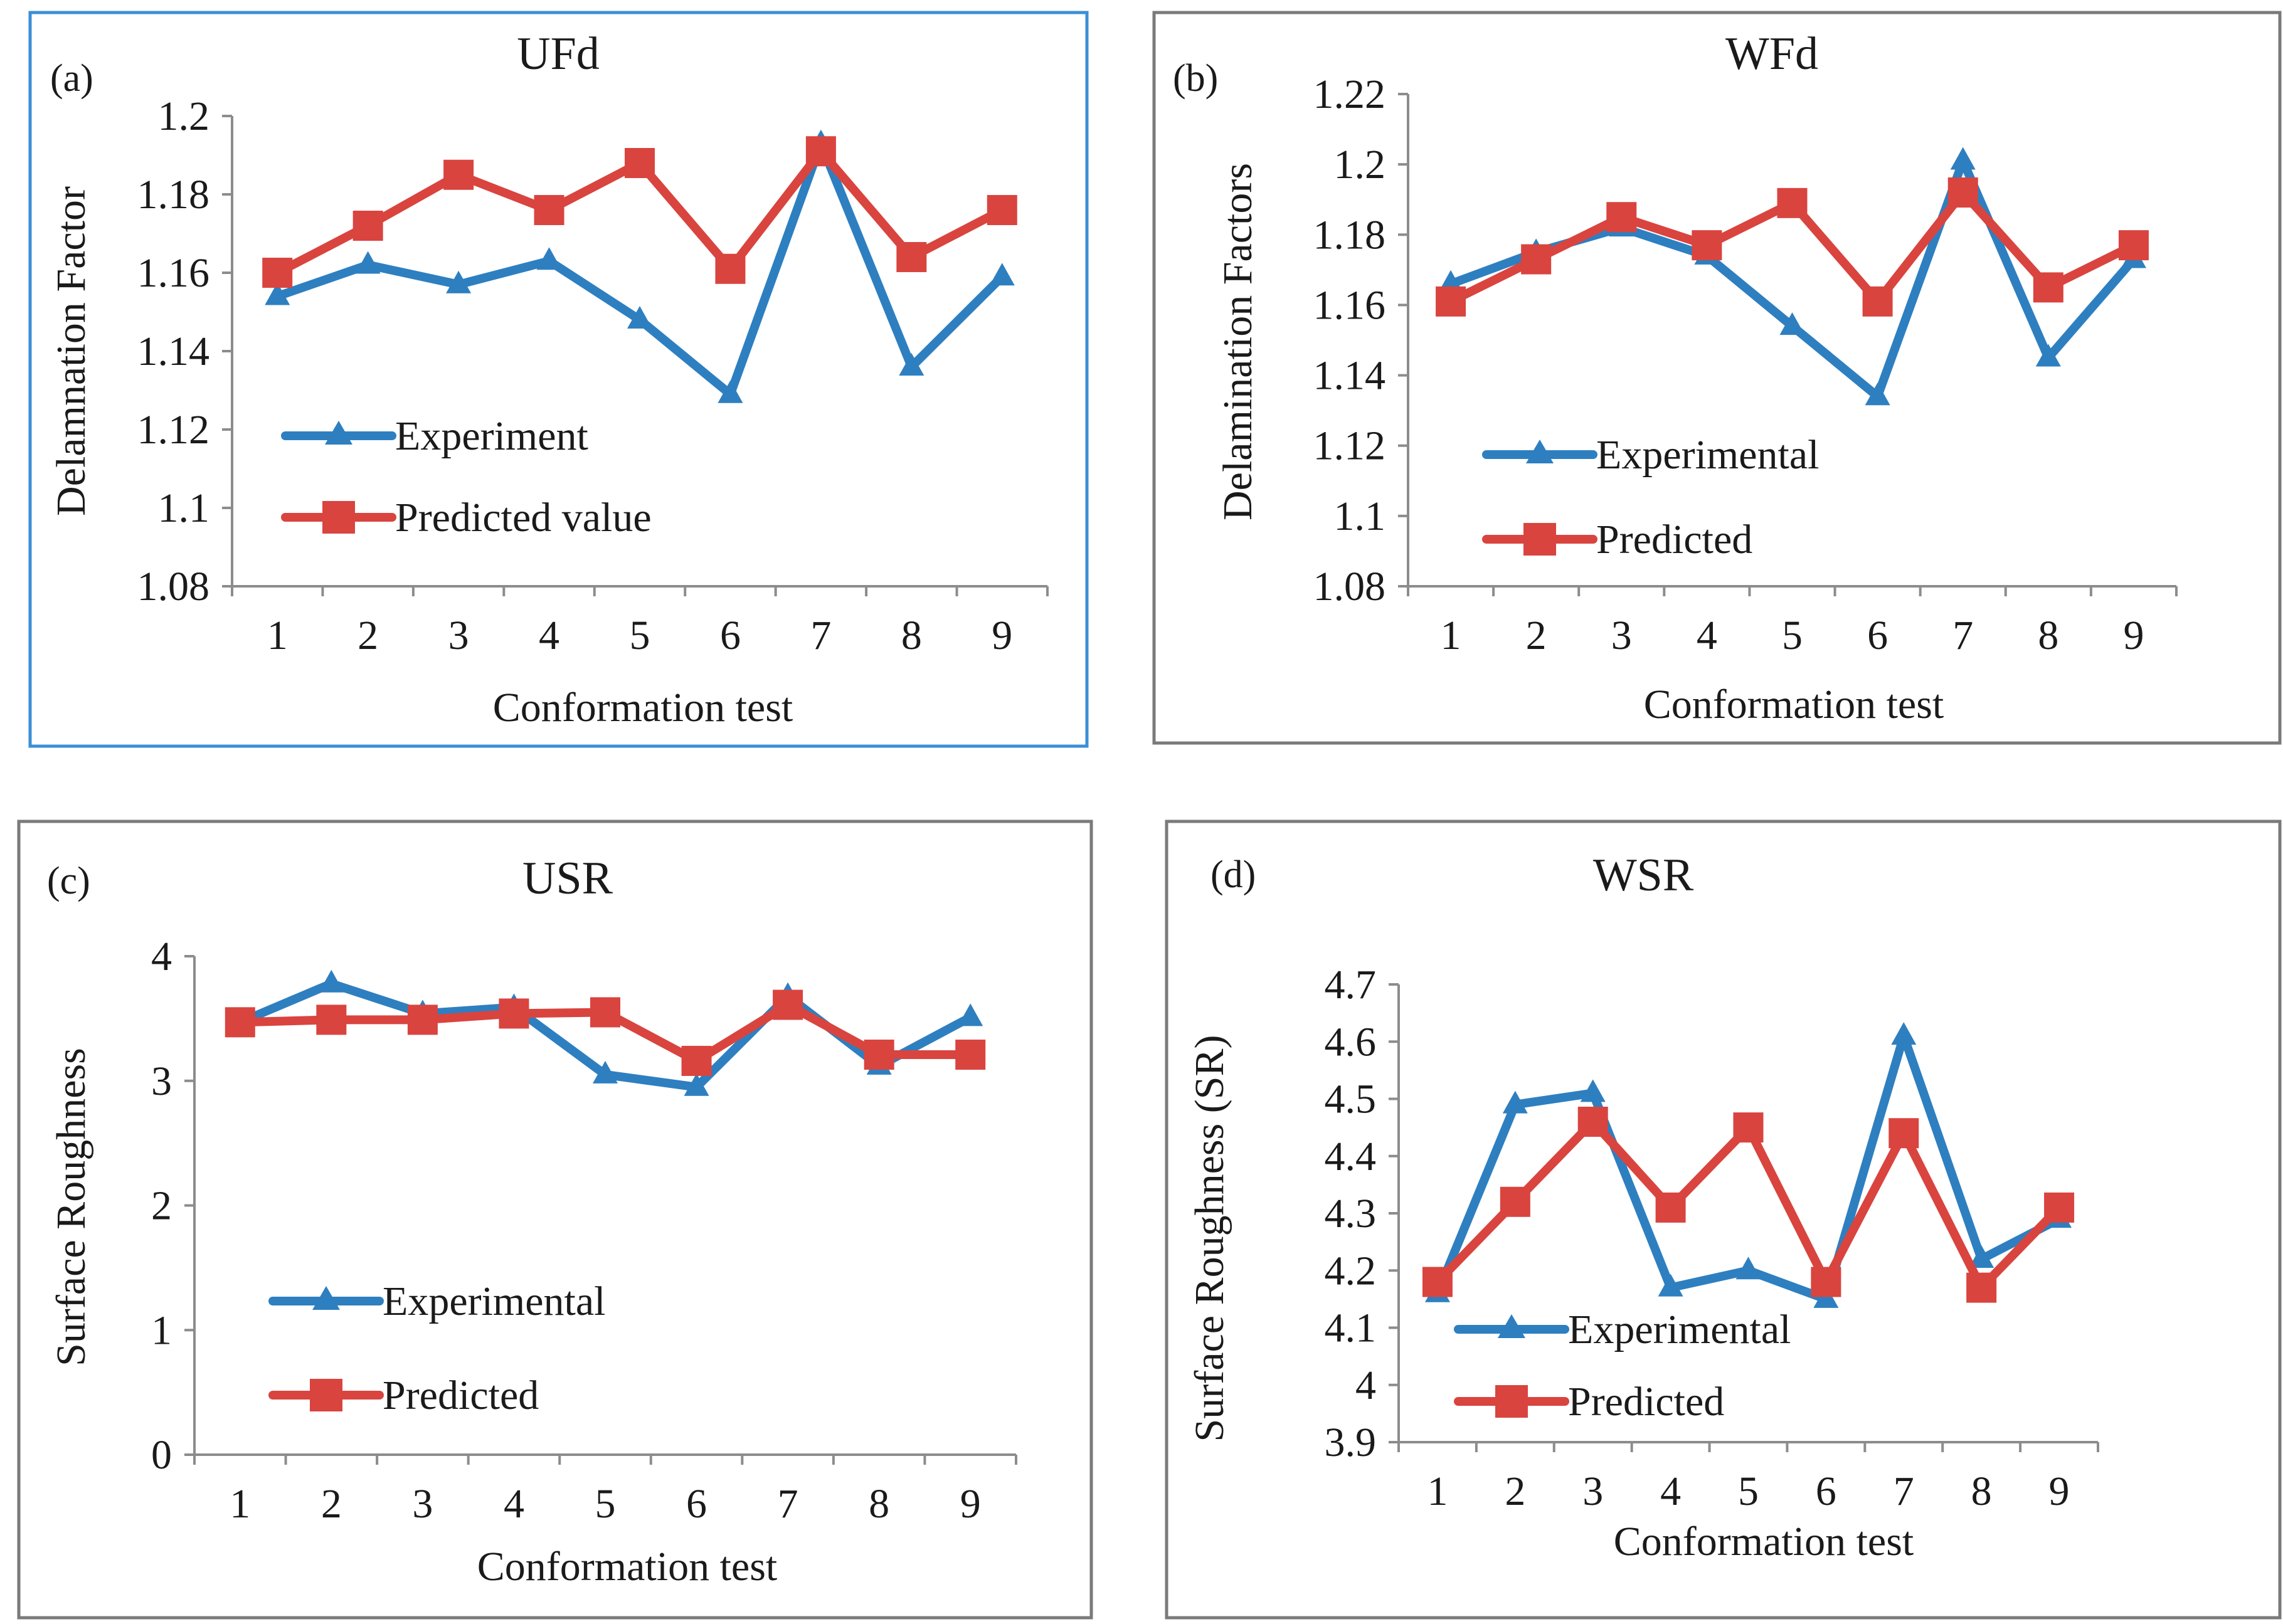  What do you see at coordinates (1351, 1042) in the screenshot?
I see `y-tick-label: 4.6` at bounding box center [1351, 1042].